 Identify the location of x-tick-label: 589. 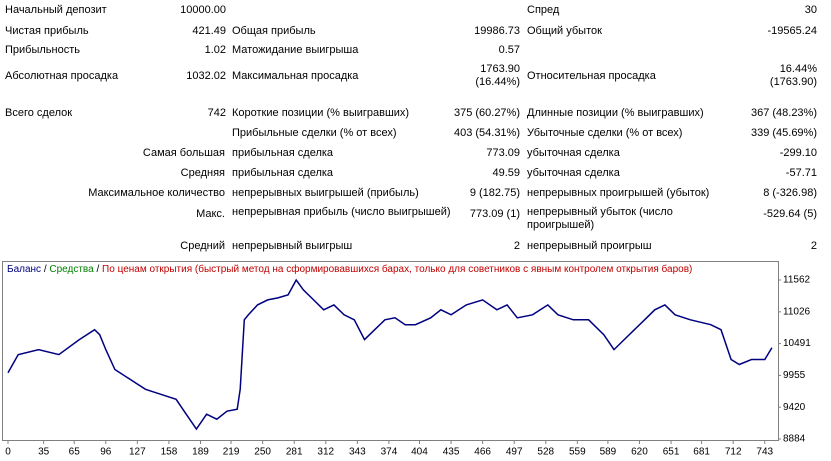
(608, 452).